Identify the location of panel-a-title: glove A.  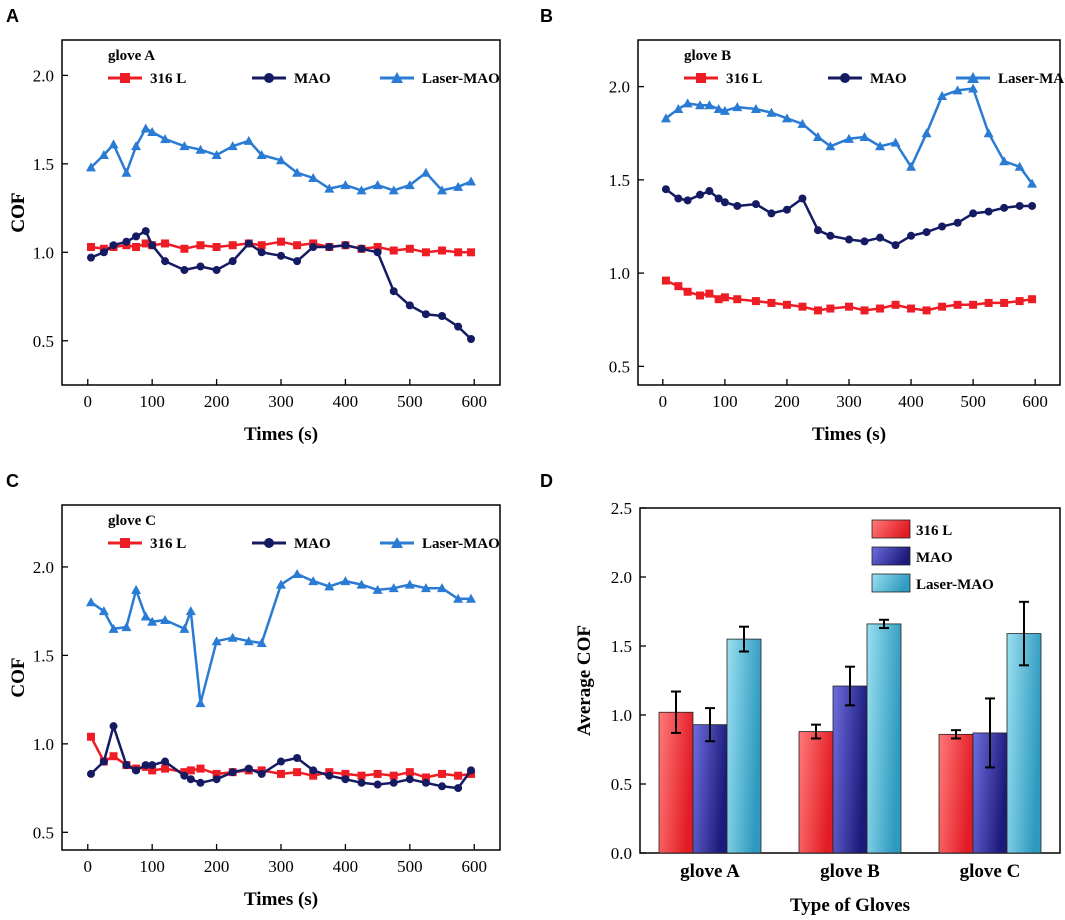
(131, 56).